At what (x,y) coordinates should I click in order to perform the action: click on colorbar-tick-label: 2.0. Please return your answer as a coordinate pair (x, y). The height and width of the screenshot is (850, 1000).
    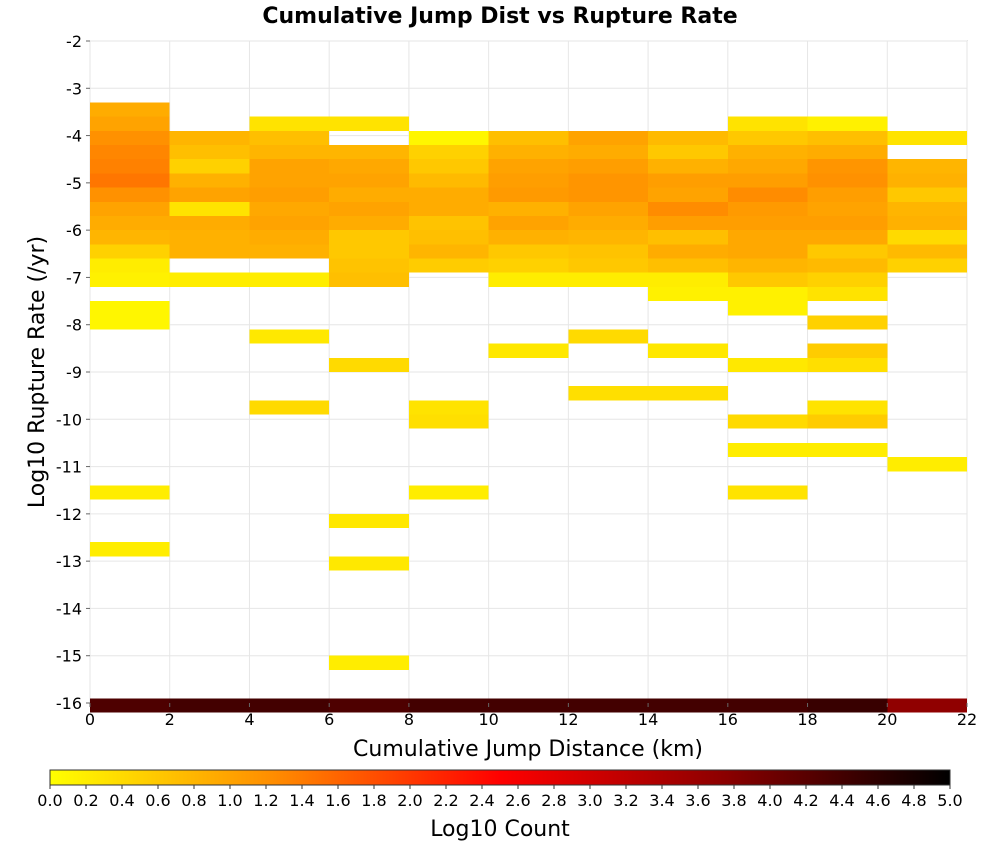
    Looking at the image, I should click on (409, 800).